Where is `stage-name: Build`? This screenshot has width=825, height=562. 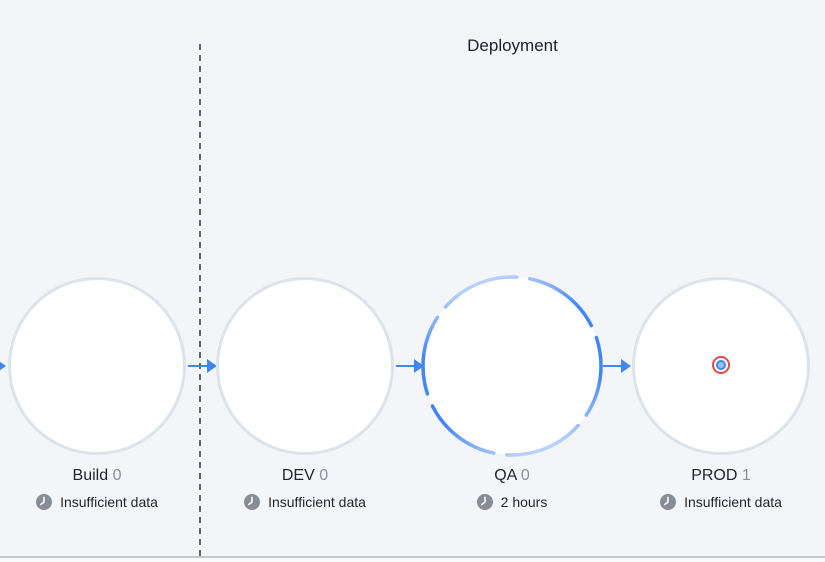
stage-name: Build is located at coordinates (90, 475).